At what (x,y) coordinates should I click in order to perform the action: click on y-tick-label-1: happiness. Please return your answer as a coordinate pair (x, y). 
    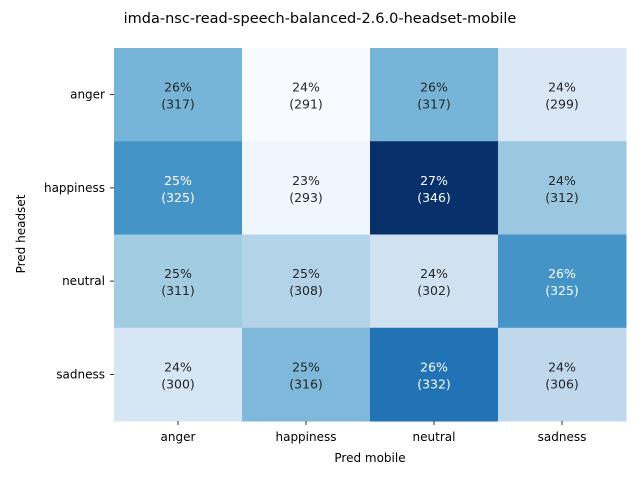
    Looking at the image, I should click on (74, 188).